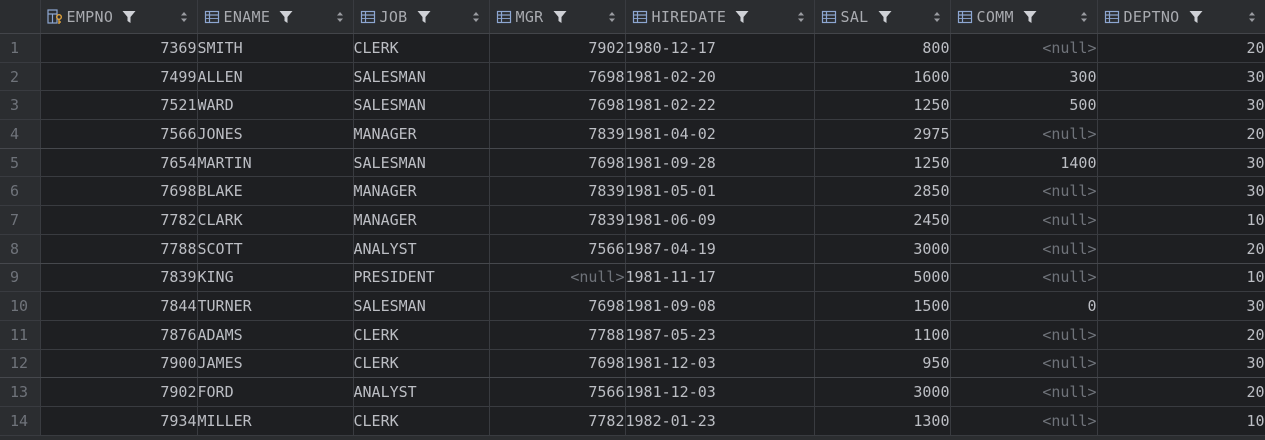 This screenshot has width=1265, height=440. I want to click on cell-hiredate: 1981-09-08, so click(720, 306).